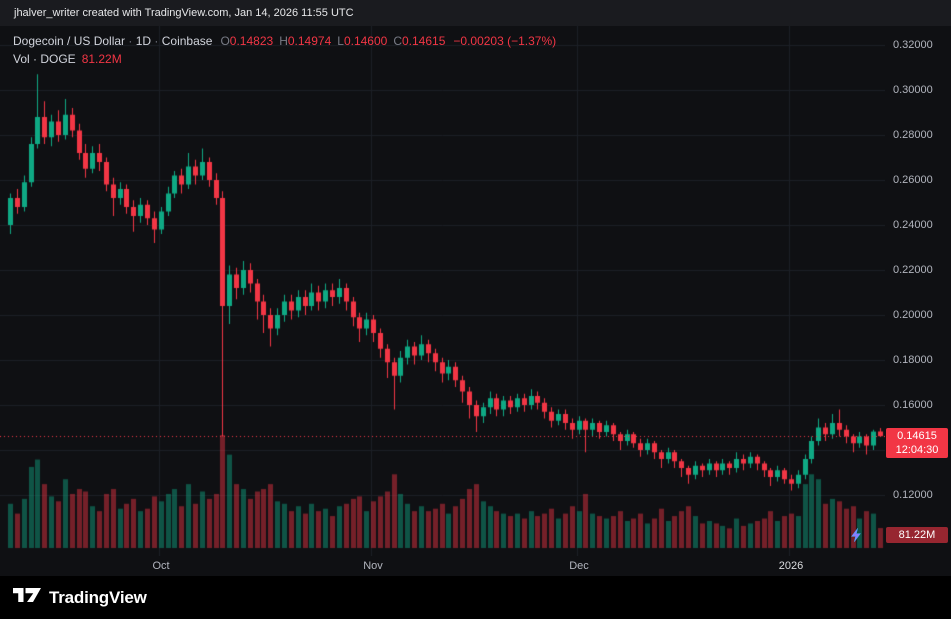  I want to click on price-axis-label: 0.32000, so click(913, 45).